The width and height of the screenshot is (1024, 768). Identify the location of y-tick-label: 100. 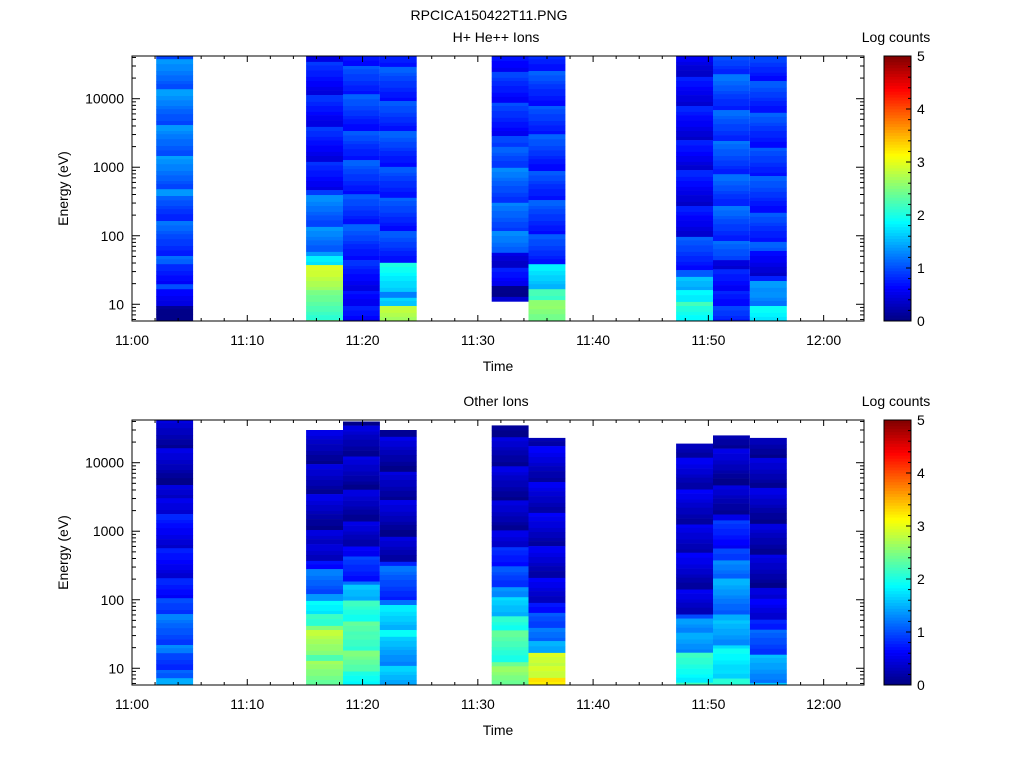
(113, 600).